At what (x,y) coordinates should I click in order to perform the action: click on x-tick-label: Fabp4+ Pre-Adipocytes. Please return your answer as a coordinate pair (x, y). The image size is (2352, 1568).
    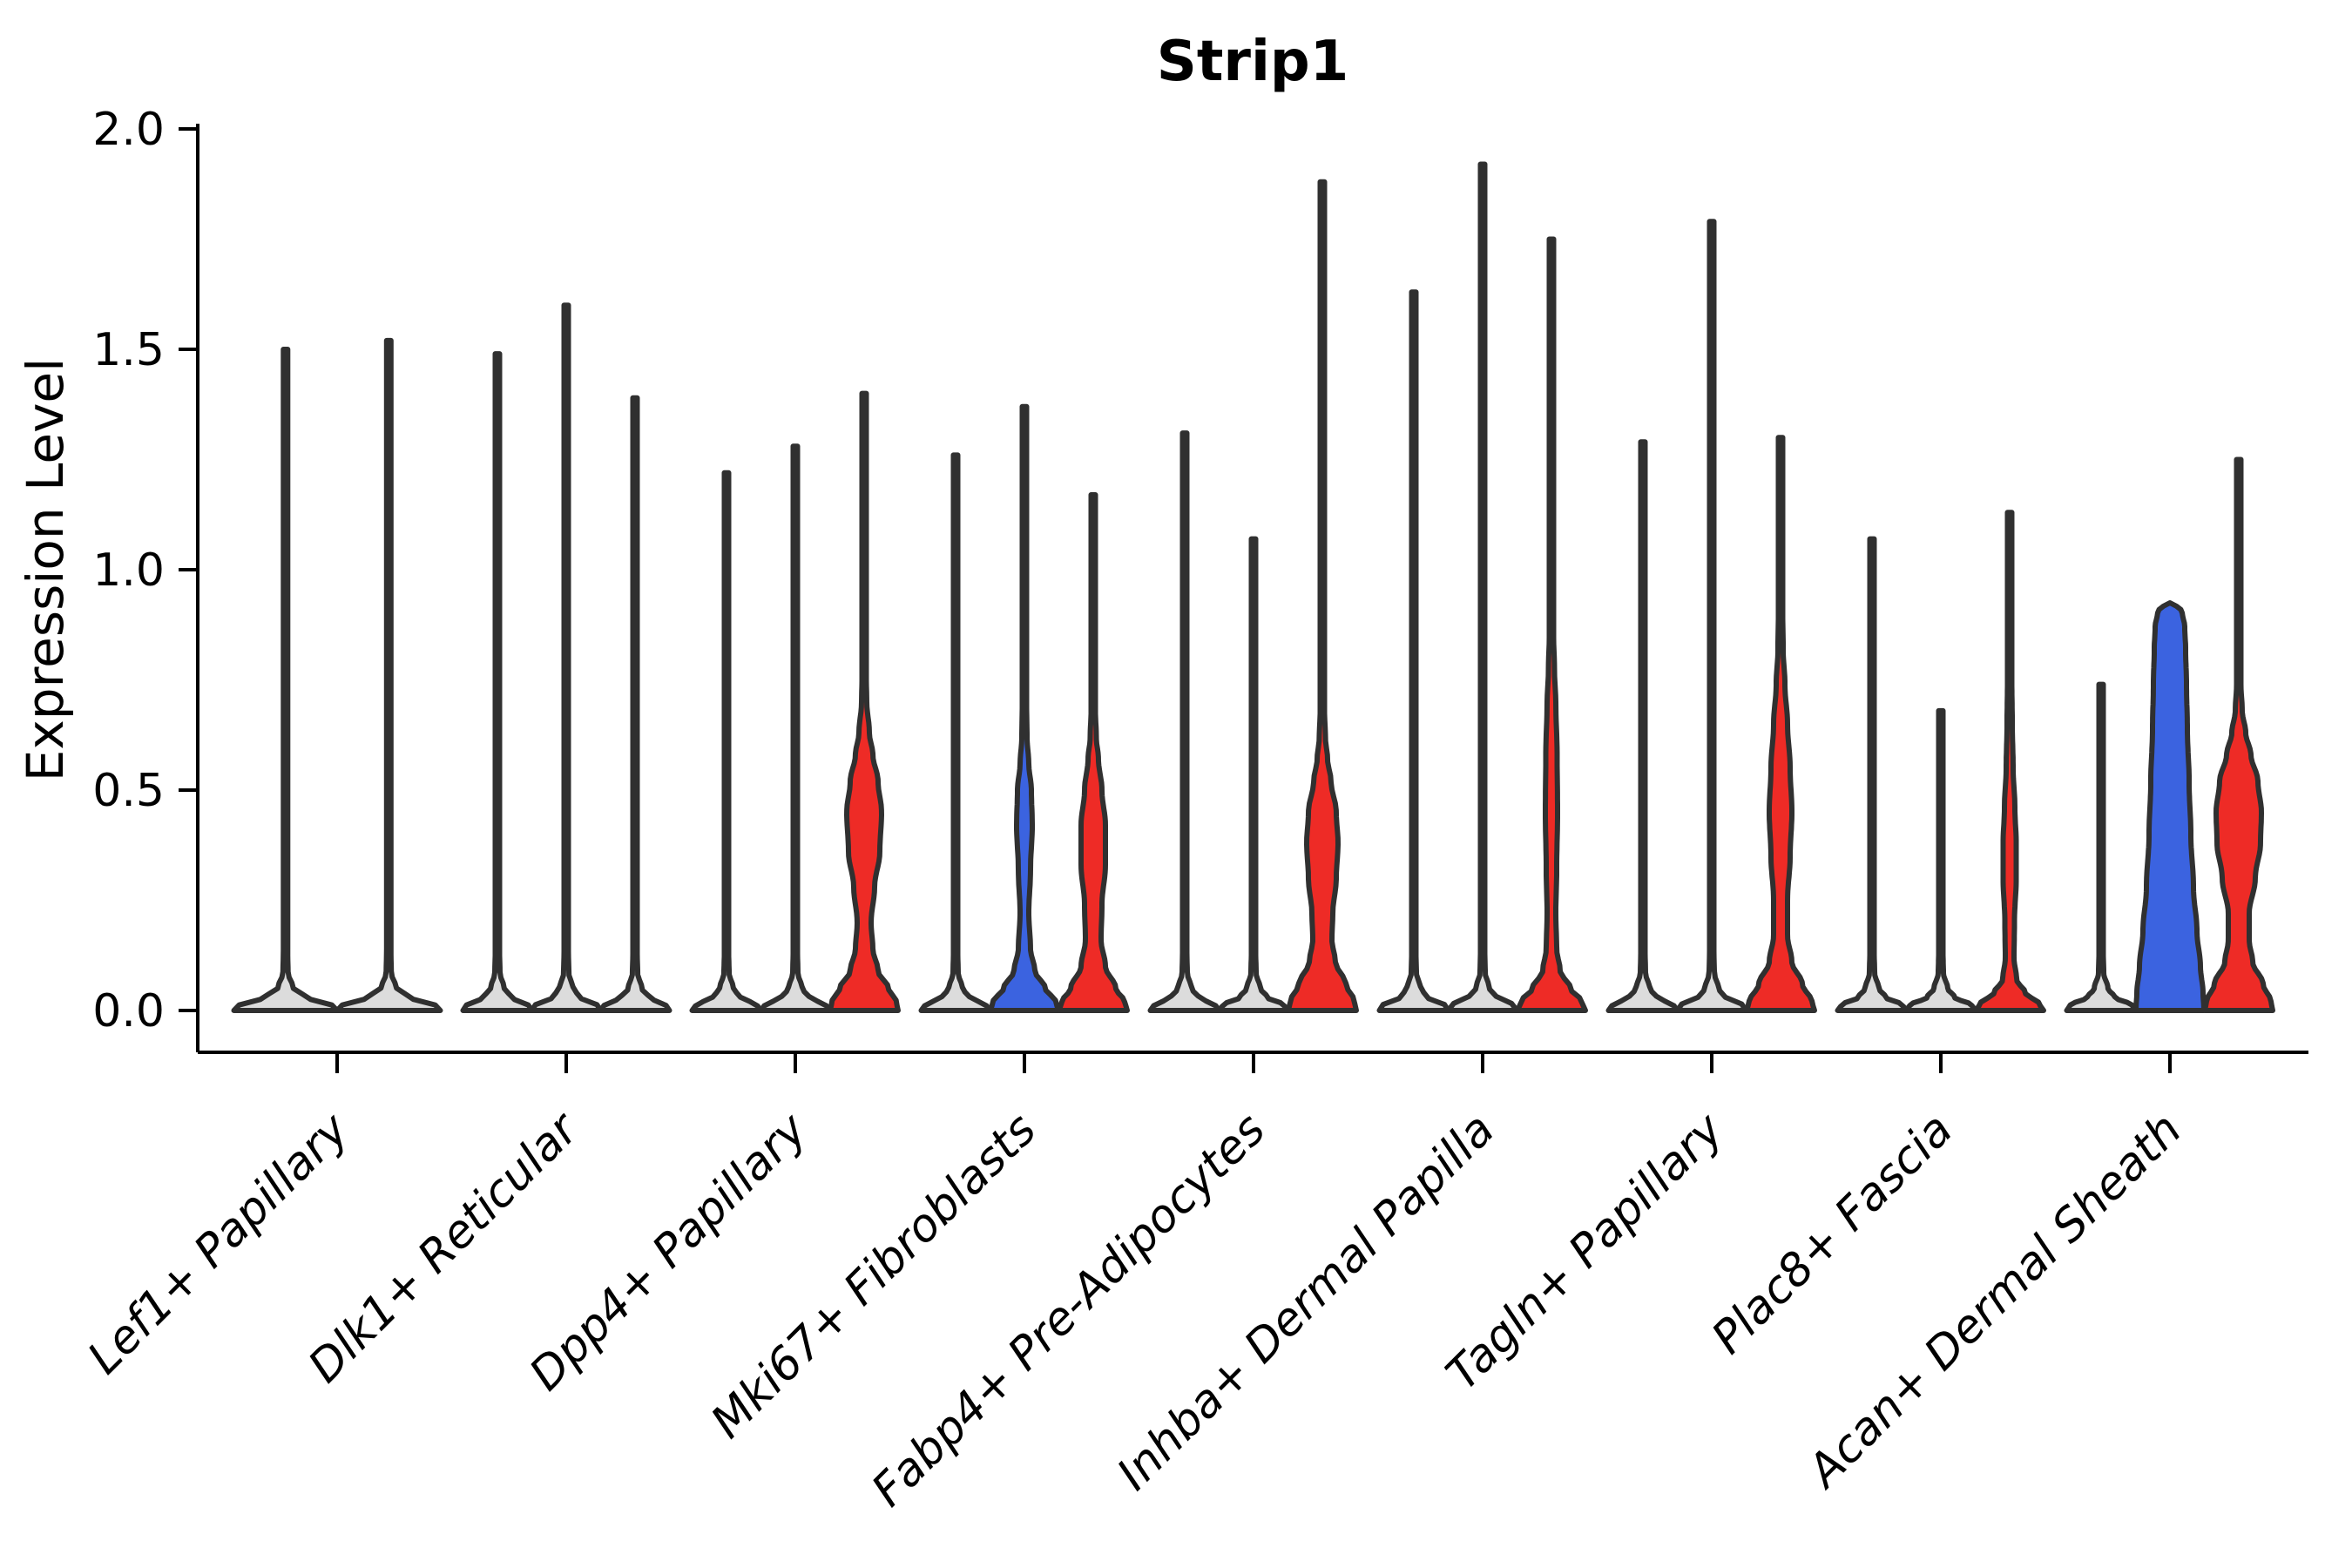
    Looking at the image, I should click on (1069, 1310).